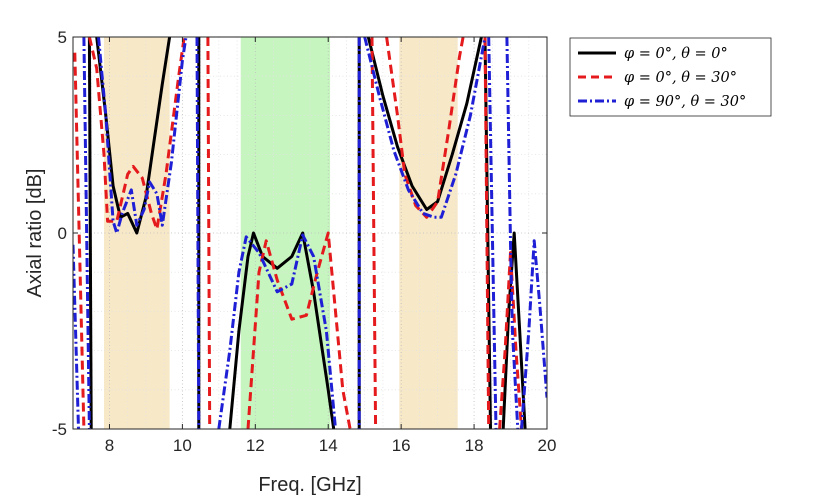 The image size is (830, 498). Describe the element at coordinates (547, 445) in the screenshot. I see `x-tick-label: 20` at that location.